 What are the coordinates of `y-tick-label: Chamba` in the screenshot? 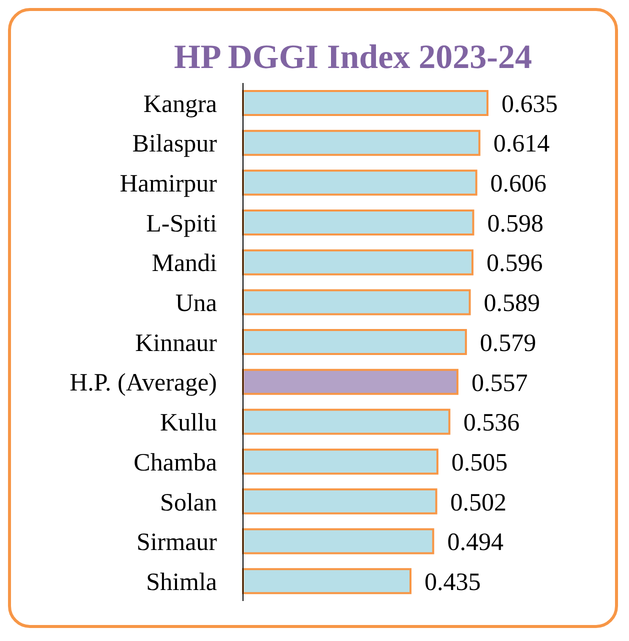 It's located at (175, 462).